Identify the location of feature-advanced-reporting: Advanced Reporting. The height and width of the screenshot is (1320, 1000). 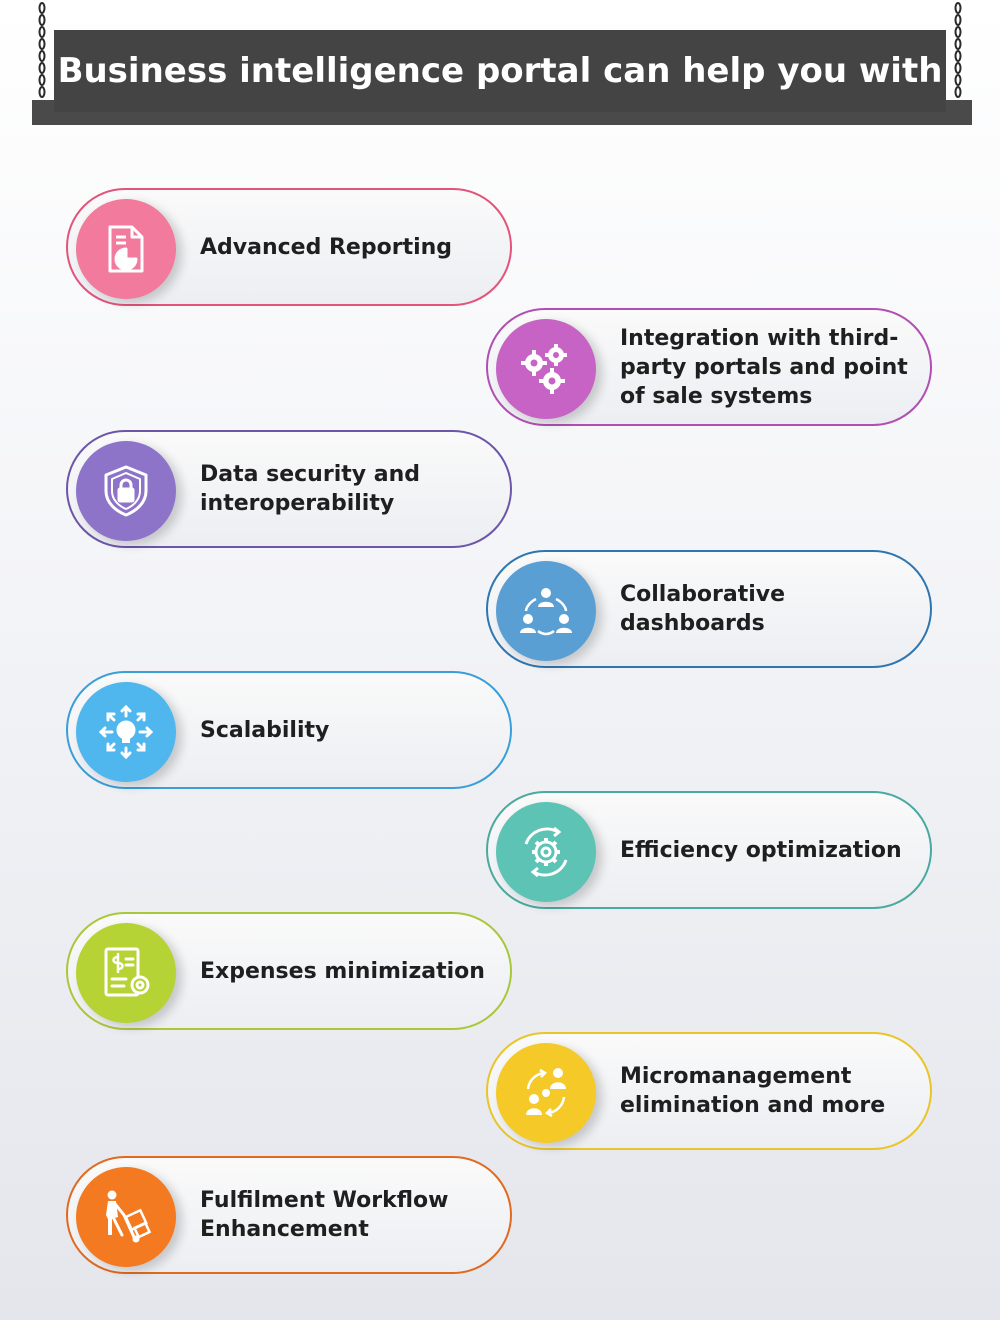
(289, 247).